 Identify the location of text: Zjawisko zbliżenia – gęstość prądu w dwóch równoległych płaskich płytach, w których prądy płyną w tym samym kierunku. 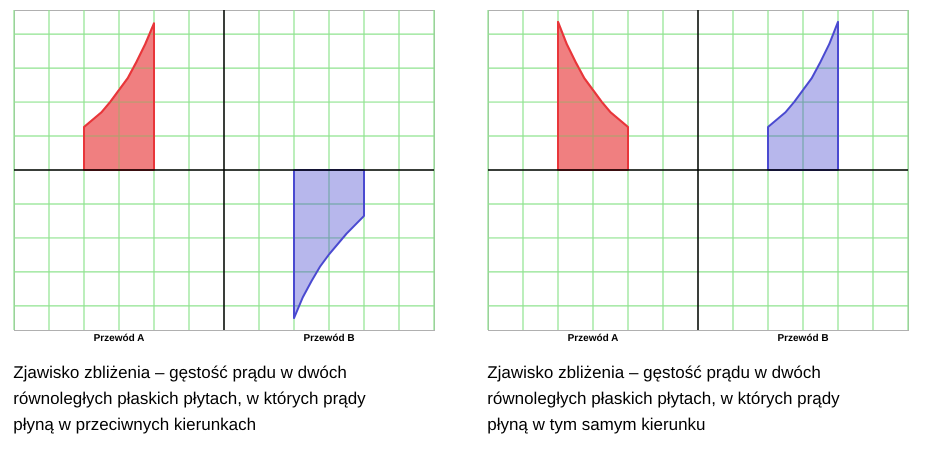
(663, 398).